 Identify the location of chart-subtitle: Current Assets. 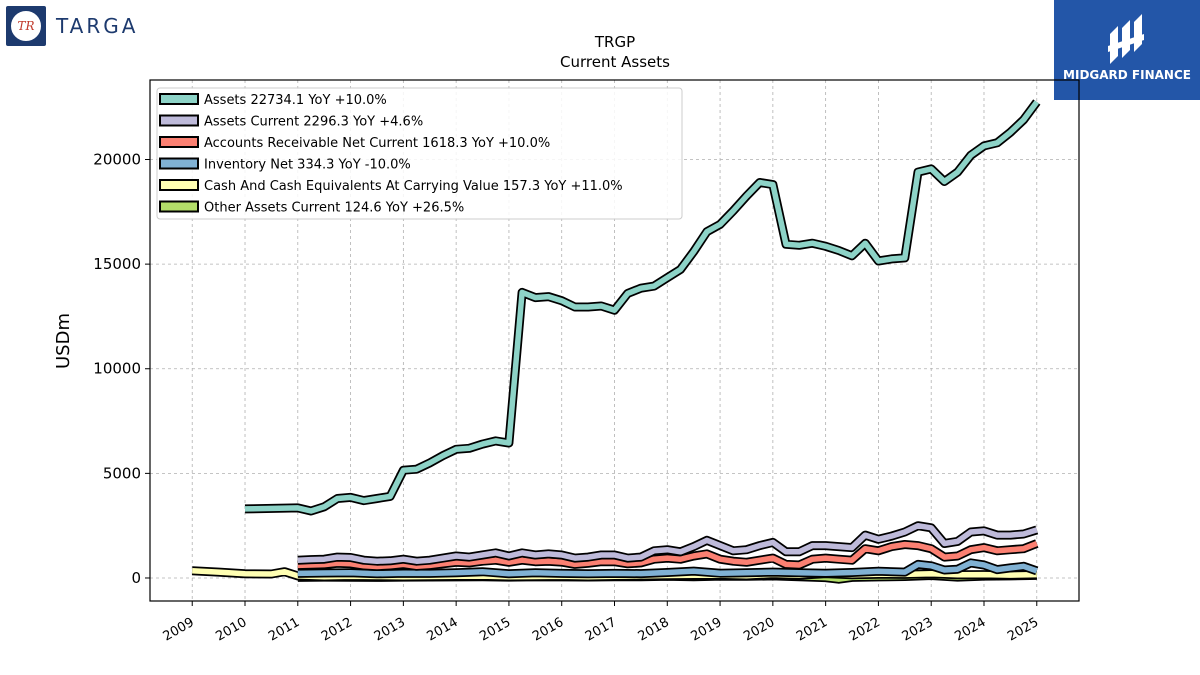
(615, 62).